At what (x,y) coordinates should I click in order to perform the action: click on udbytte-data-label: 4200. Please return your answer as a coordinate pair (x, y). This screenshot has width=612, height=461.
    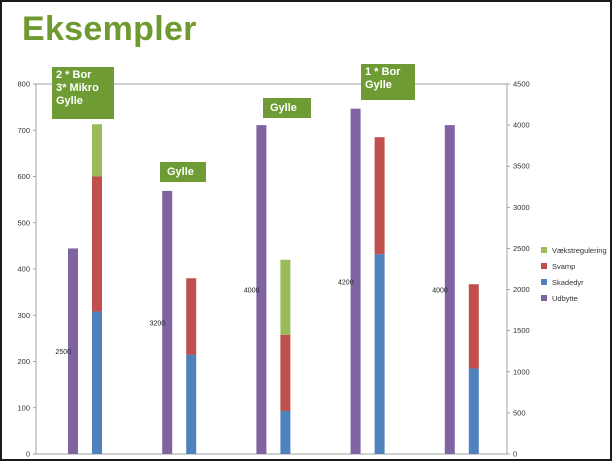
    Looking at the image, I should click on (346, 282).